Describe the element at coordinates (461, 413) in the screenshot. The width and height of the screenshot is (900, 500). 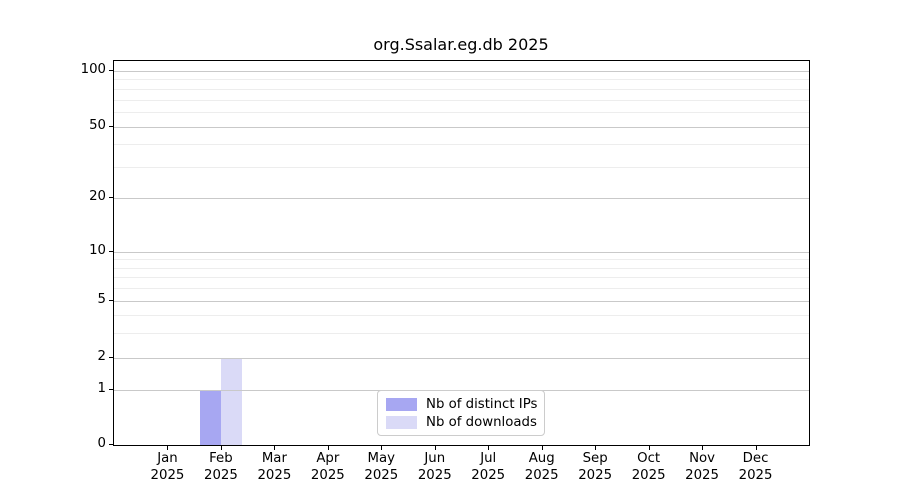
I see `legend: Nb of distinct IPs Nb of downloads` at that location.